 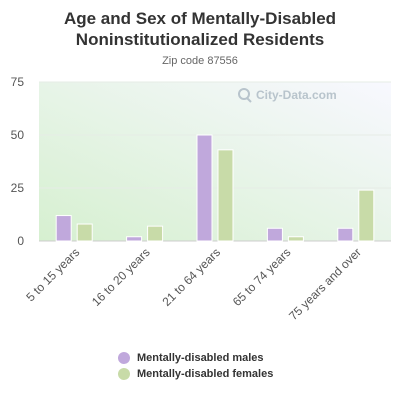 What do you see at coordinates (244, 94) in the screenshot?
I see `watermark-magnifier-icon` at bounding box center [244, 94].